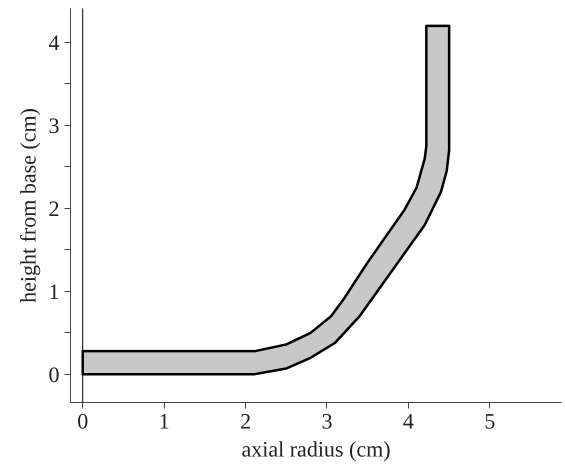 The height and width of the screenshot is (464, 565). I want to click on y-axis-title: height from base (cm), so click(28, 205).